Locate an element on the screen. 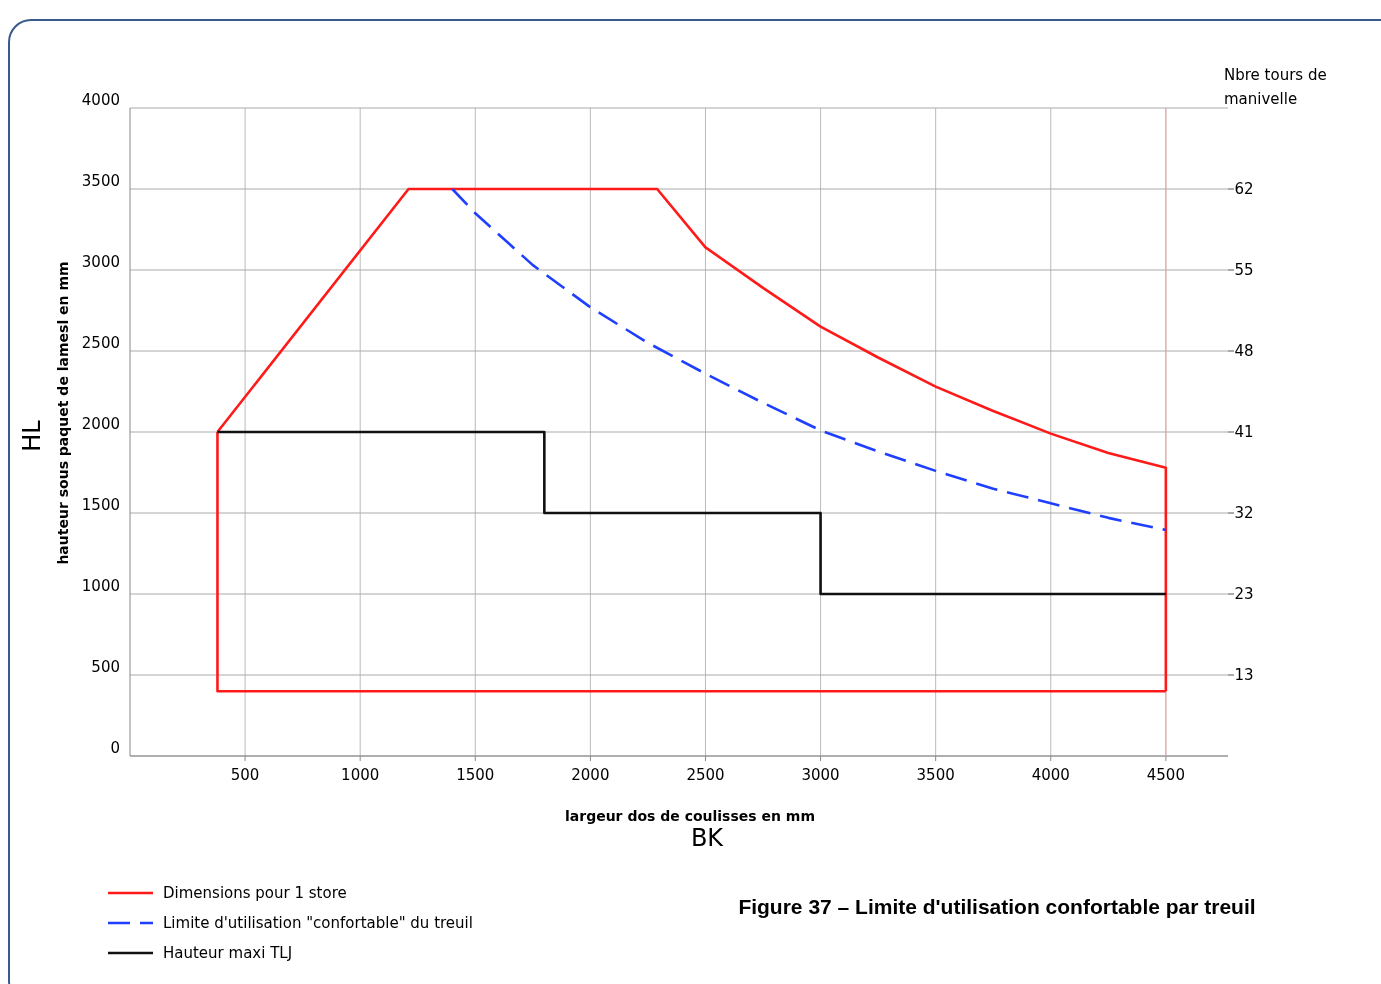  x-axis-title: largeur dos de coulisses en mm is located at coordinates (690, 816).